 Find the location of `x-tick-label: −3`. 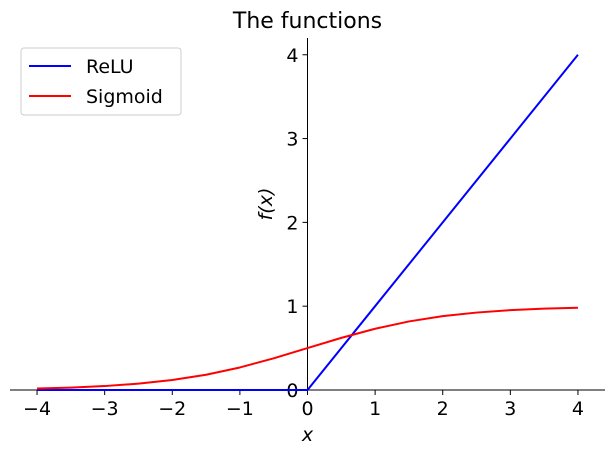

x-tick-label: −3 is located at coordinates (105, 409).